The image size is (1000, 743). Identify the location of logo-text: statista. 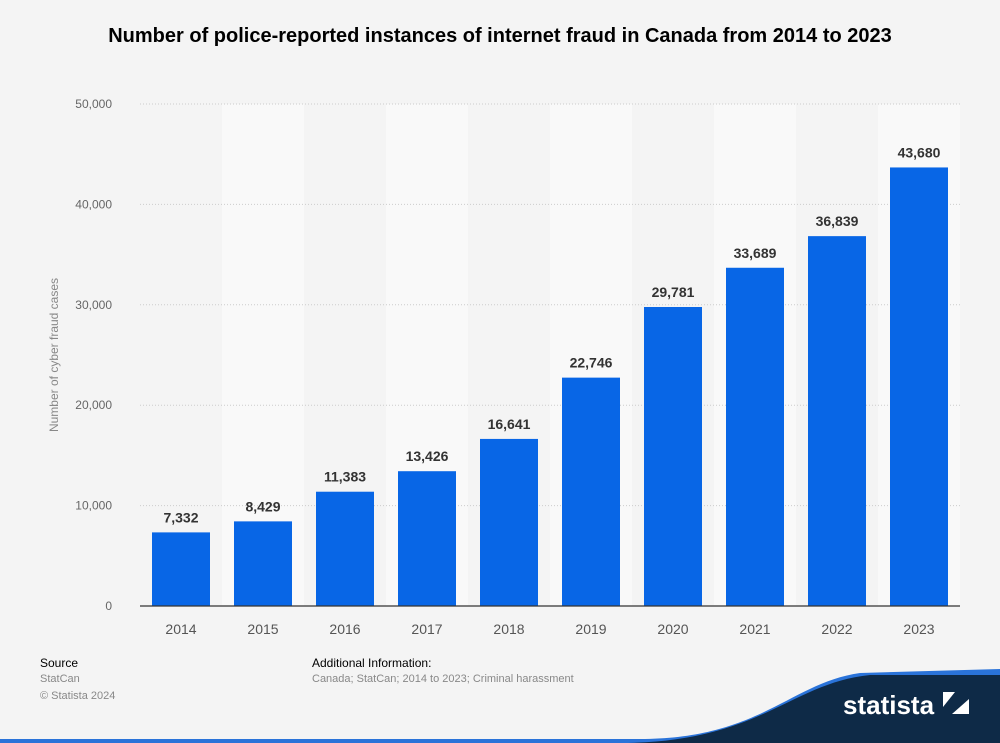
(889, 705).